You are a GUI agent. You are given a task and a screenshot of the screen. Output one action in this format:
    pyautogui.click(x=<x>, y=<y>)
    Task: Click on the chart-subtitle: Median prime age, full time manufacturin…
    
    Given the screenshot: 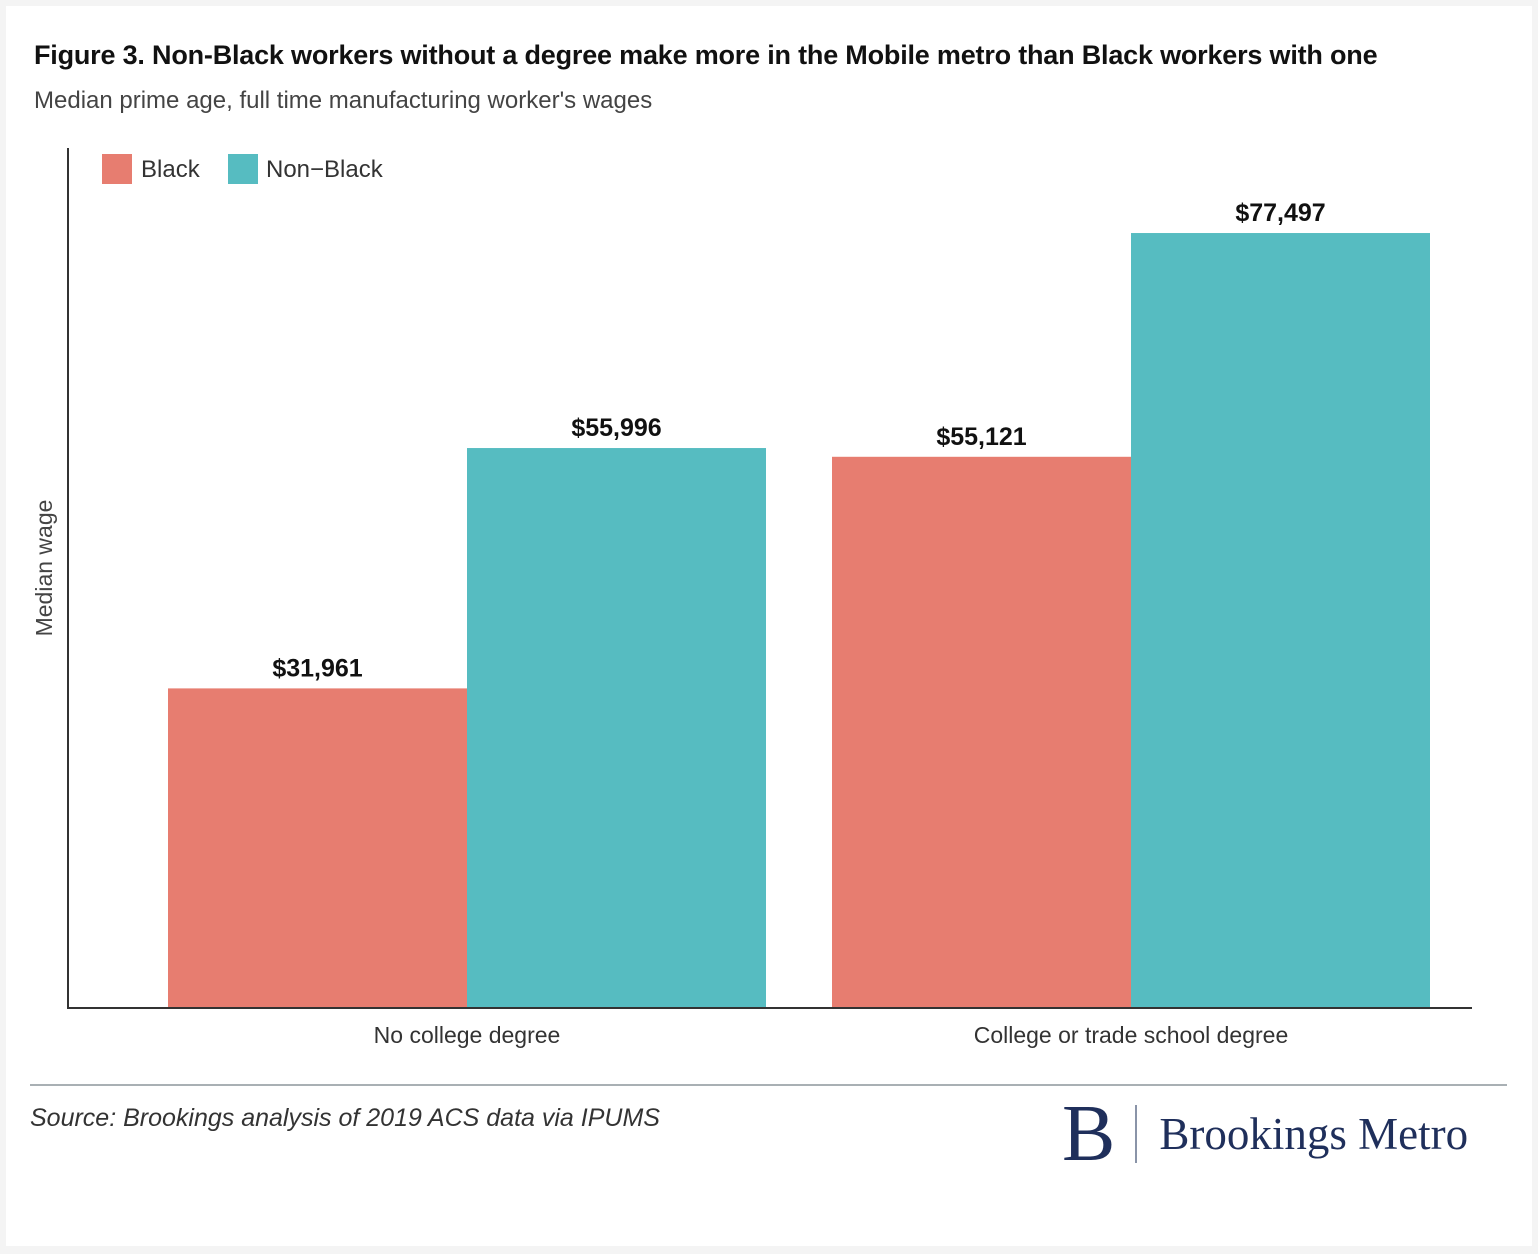 What is the action you would take?
    pyautogui.click(x=343, y=100)
    